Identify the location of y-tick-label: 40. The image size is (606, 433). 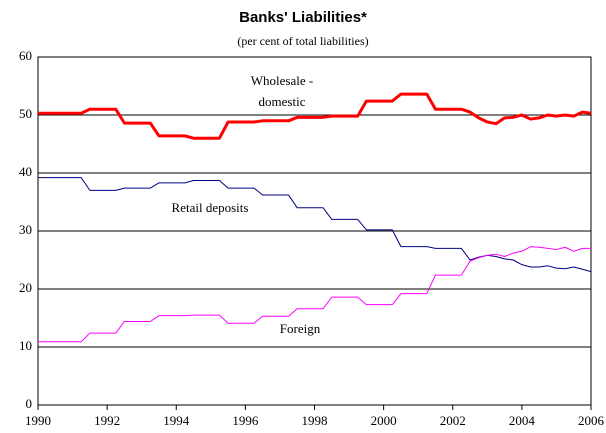
(25, 171).